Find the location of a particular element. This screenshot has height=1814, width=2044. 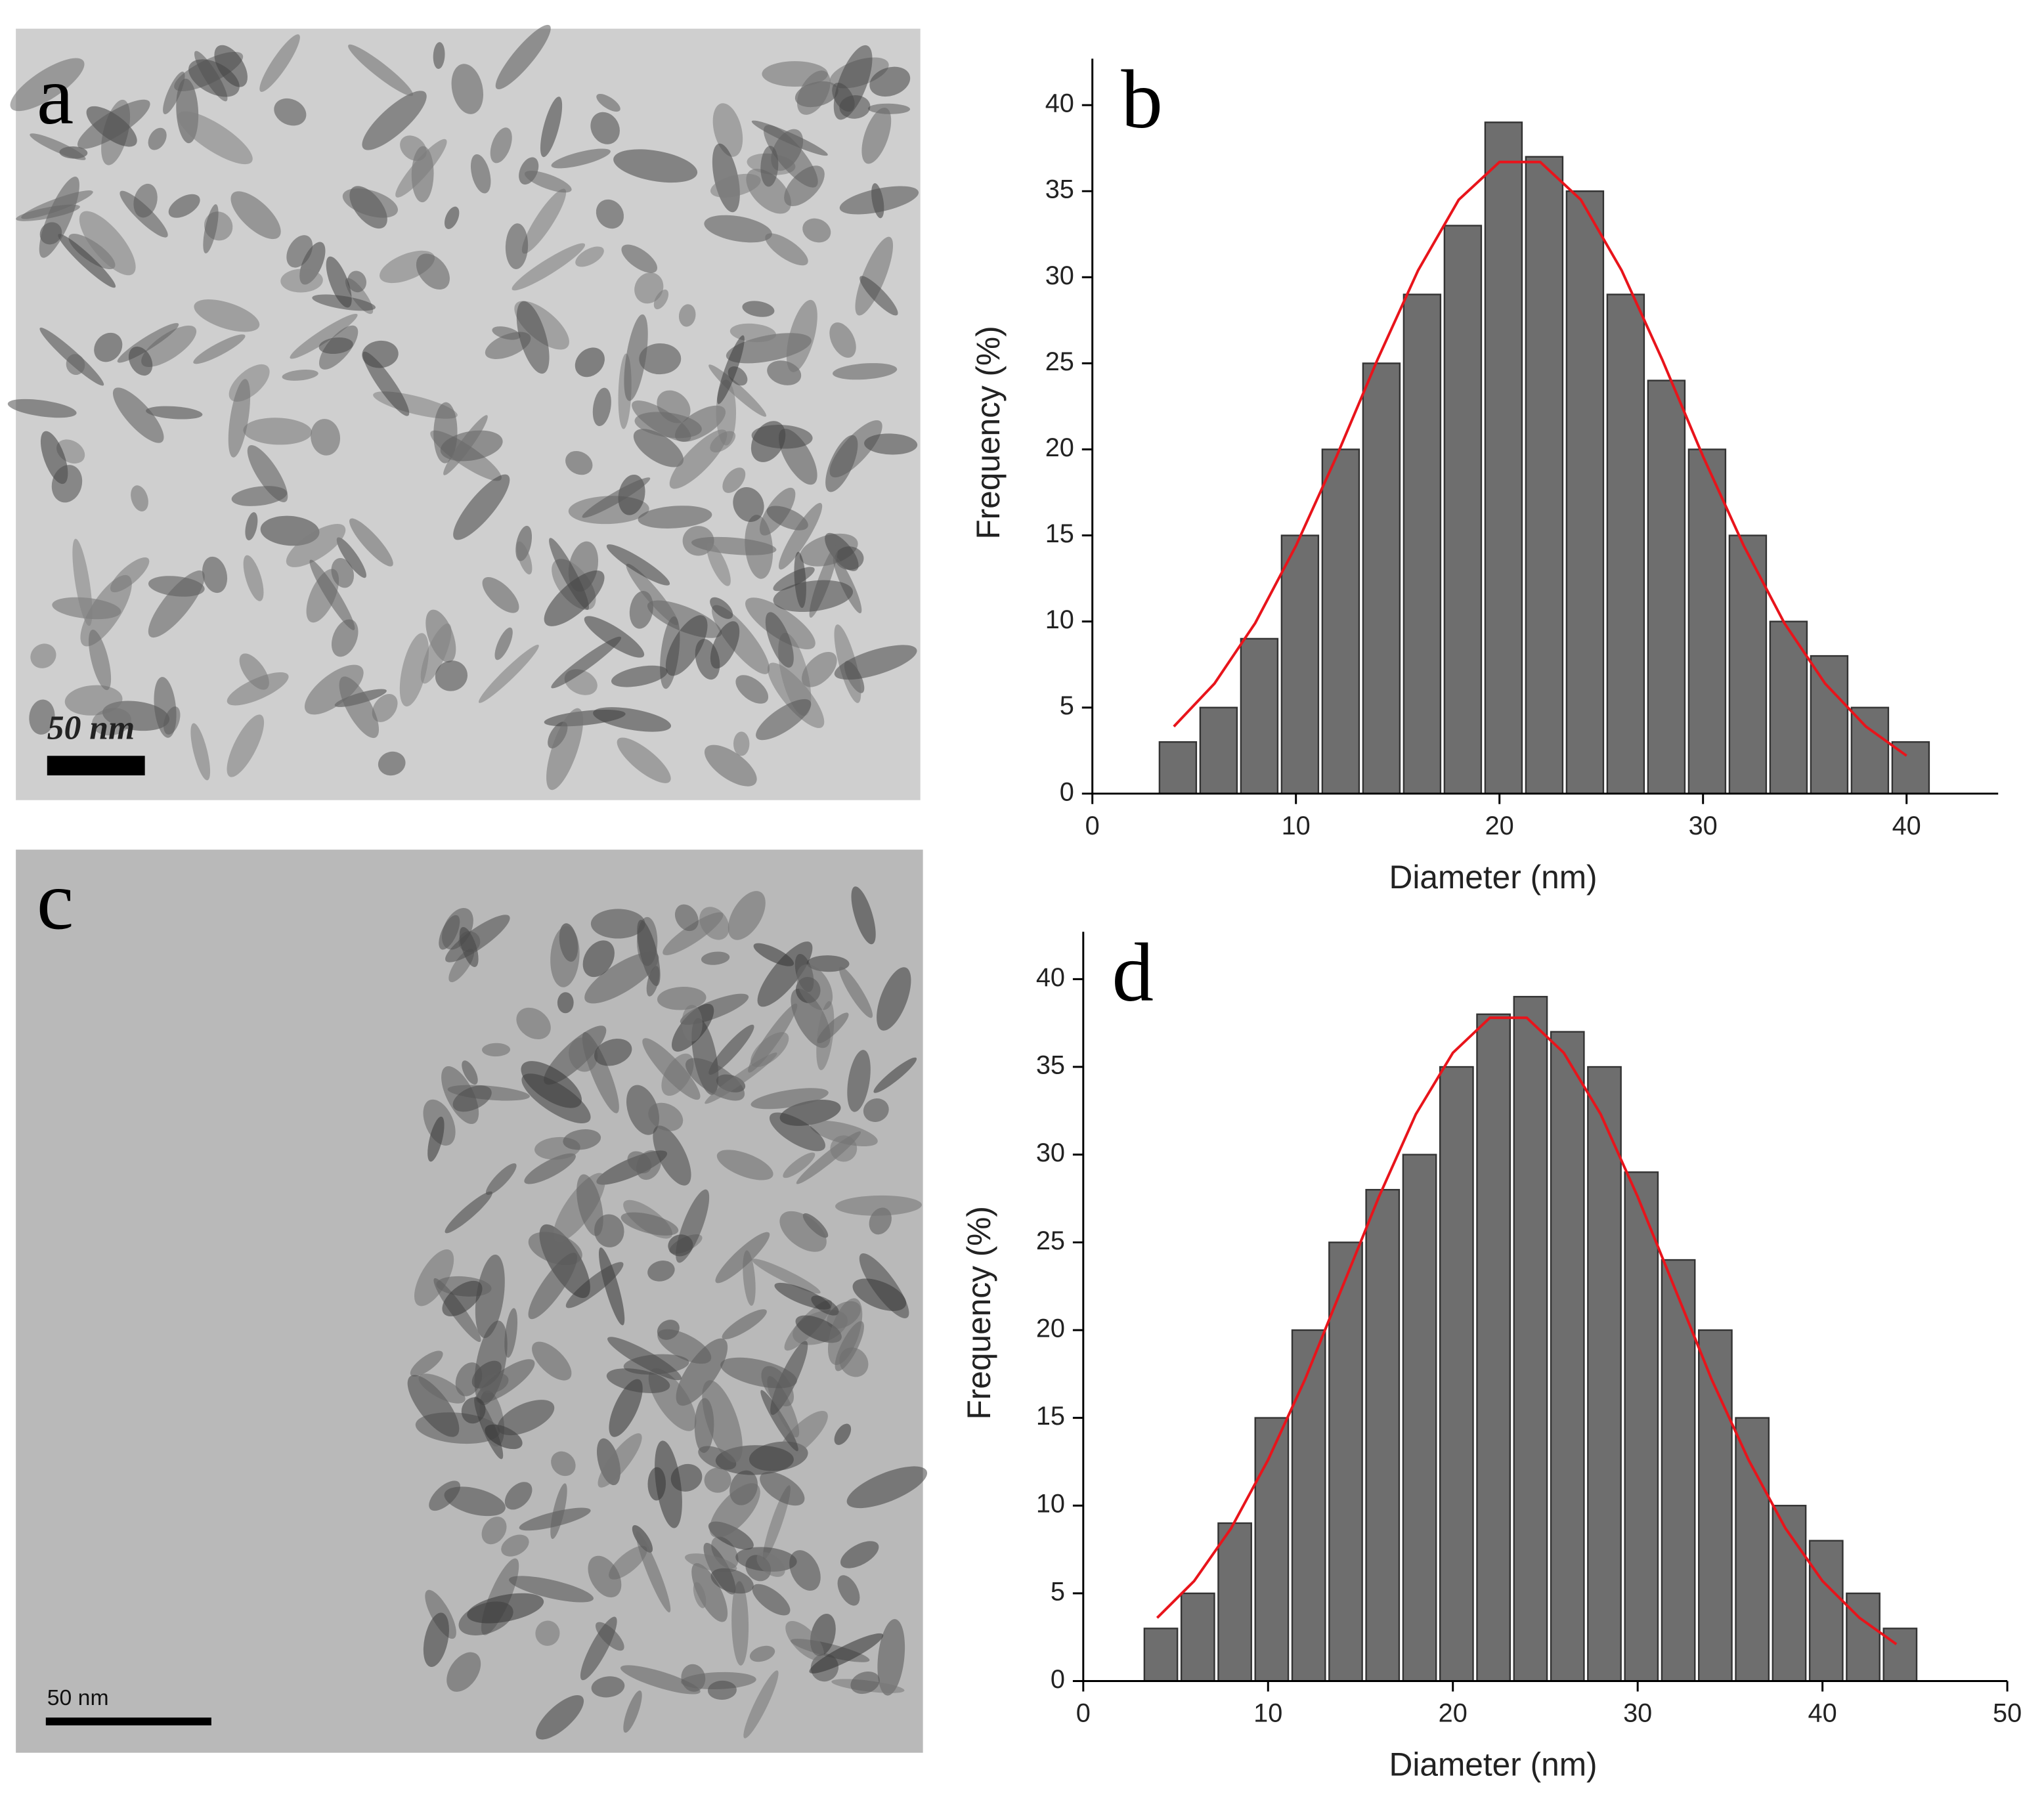

x-tick-label: 30 is located at coordinates (1703, 825).